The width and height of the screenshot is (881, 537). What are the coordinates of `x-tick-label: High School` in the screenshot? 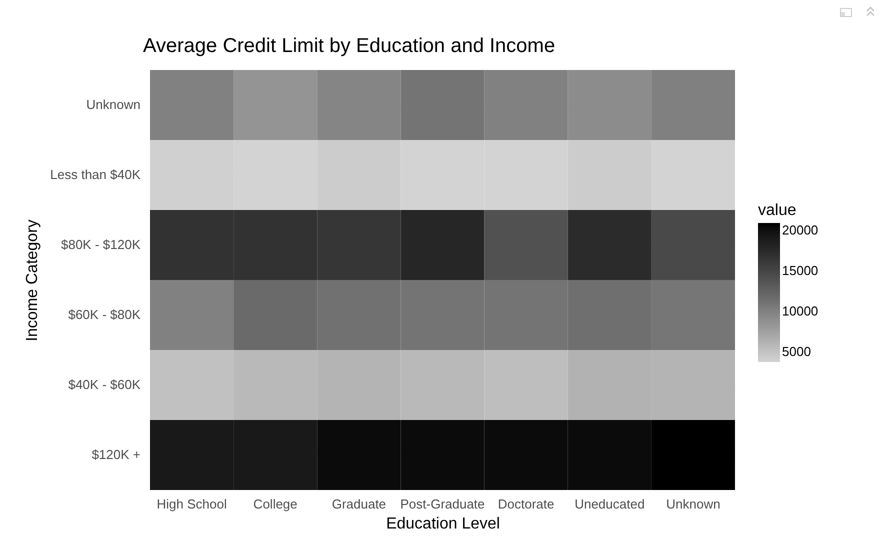 It's located at (191, 504).